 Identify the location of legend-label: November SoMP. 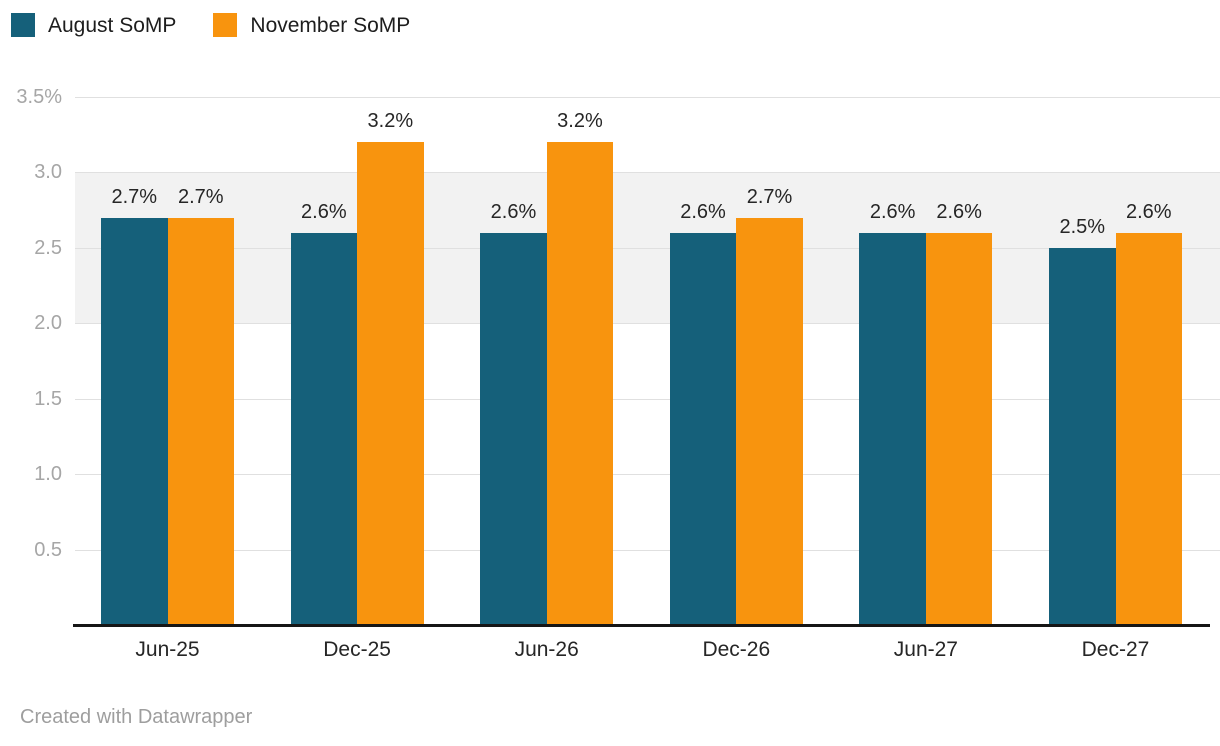
(330, 25).